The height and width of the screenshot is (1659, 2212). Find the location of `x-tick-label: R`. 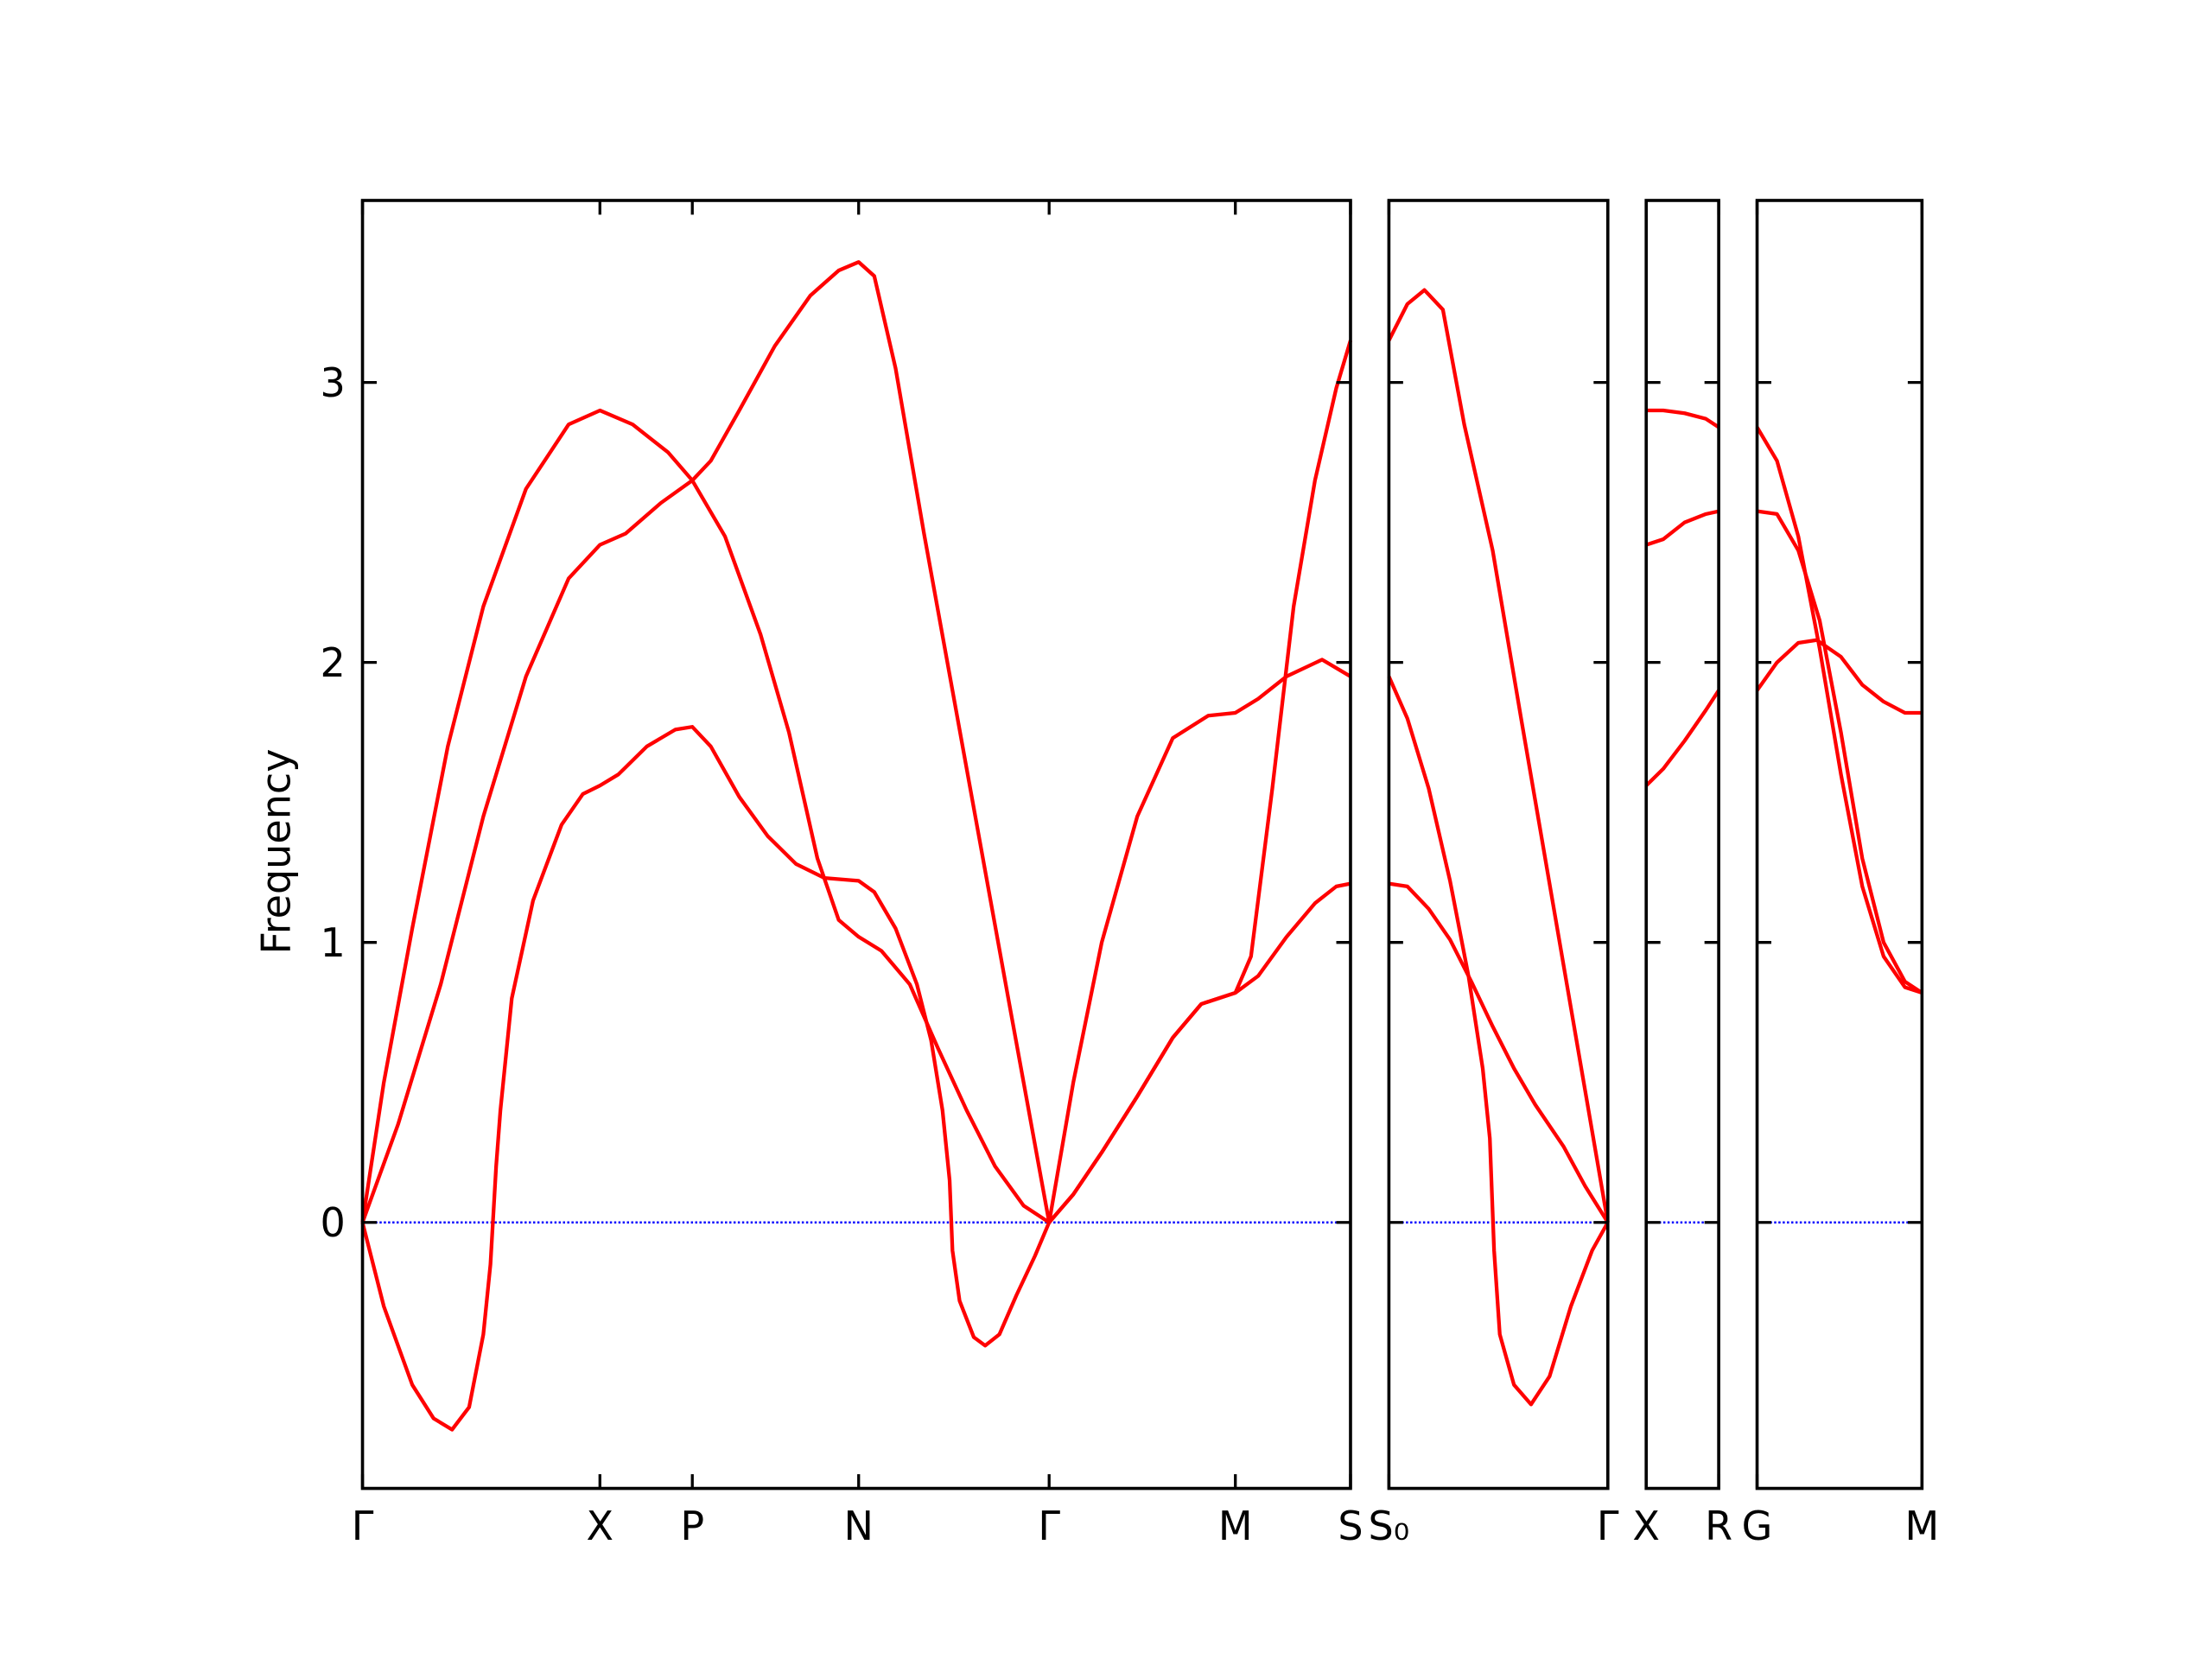

x-tick-label: R is located at coordinates (1718, 1526).